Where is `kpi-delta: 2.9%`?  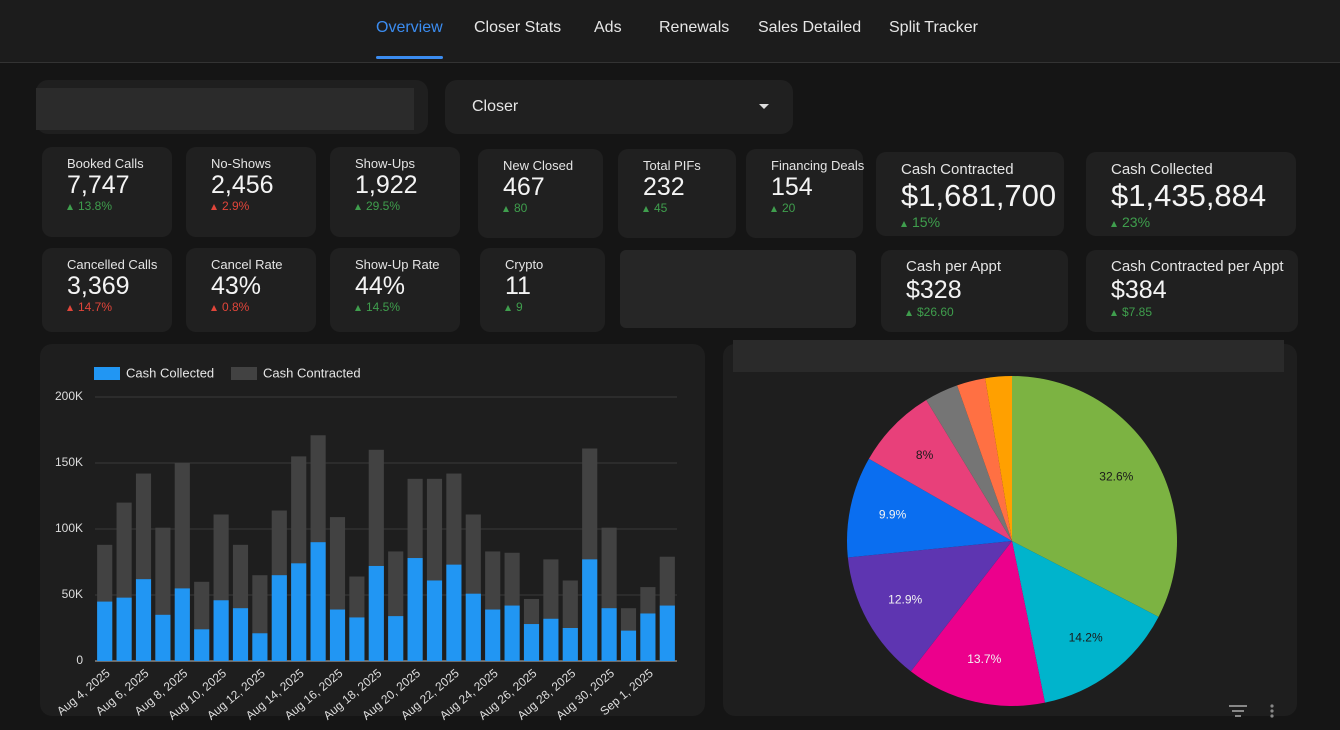
kpi-delta: 2.9% is located at coordinates (263, 206).